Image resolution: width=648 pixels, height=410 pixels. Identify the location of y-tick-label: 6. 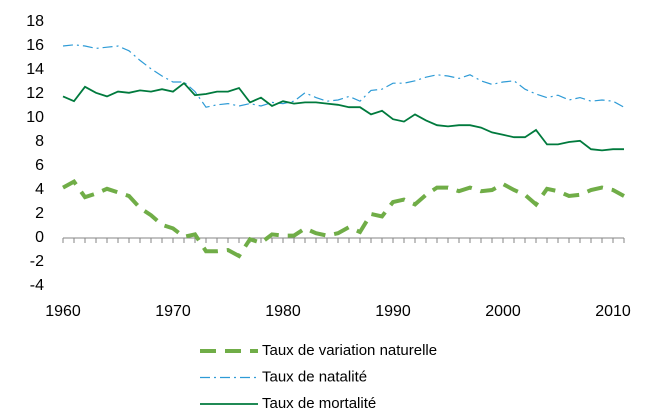
(39, 165).